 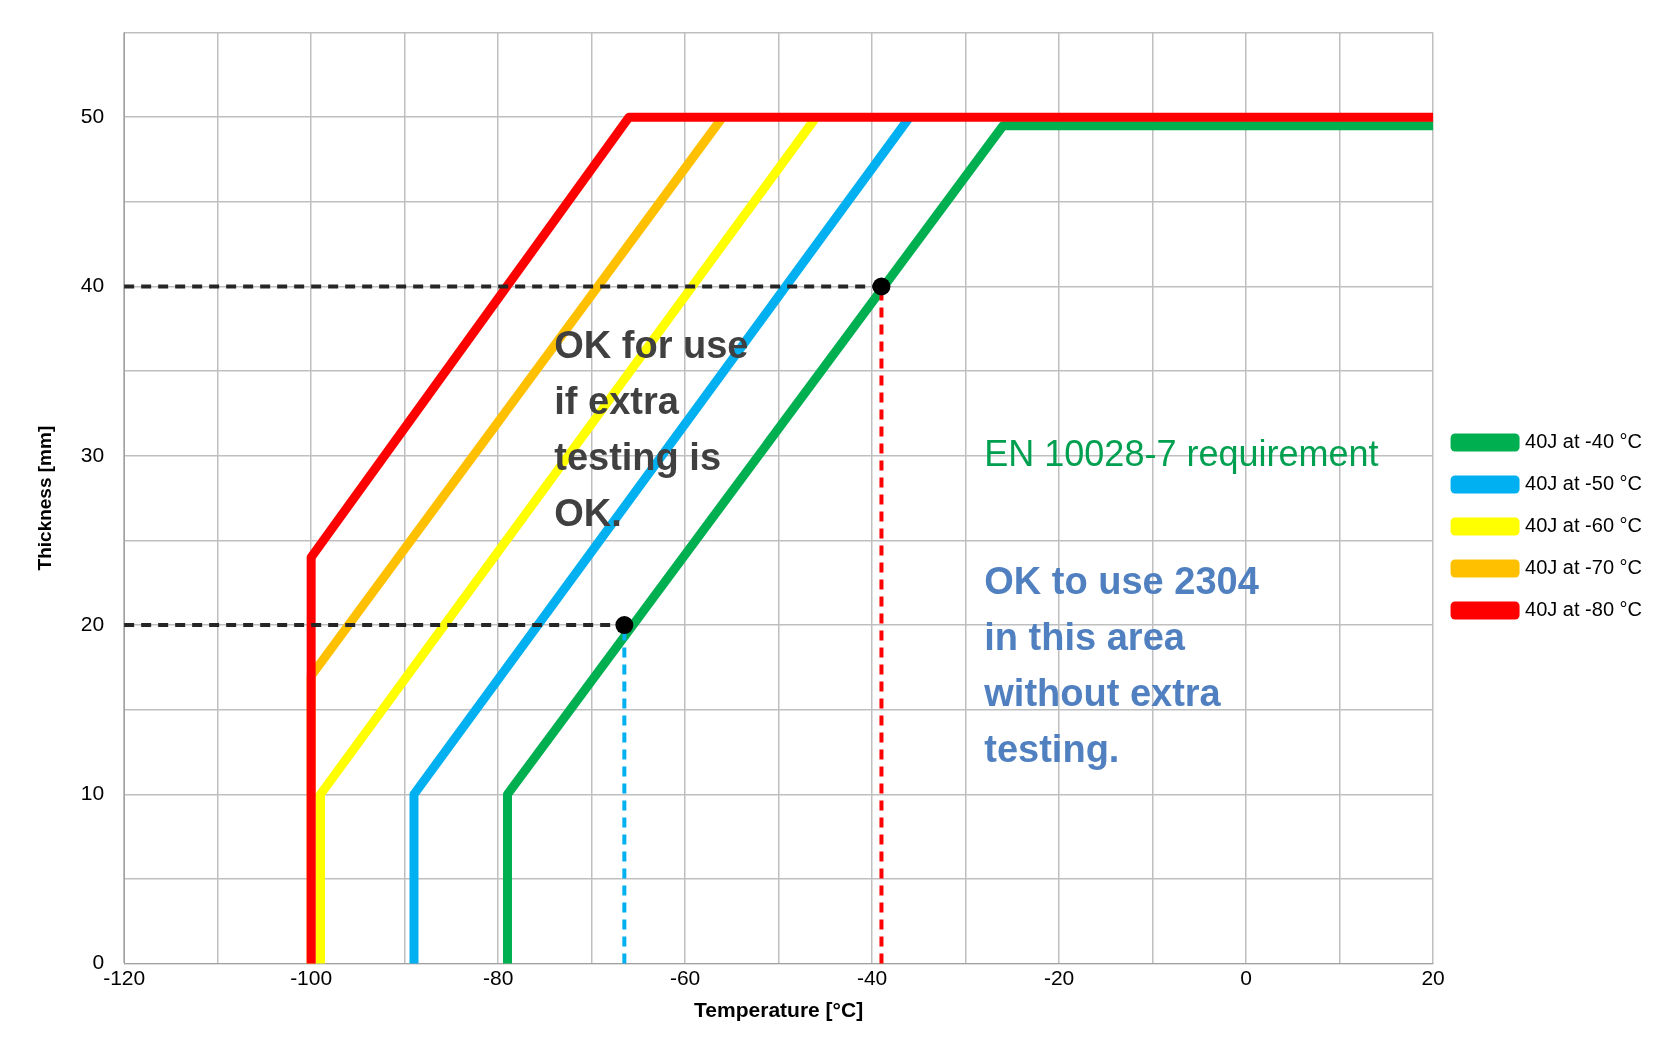 What do you see at coordinates (685, 977) in the screenshot?
I see `x-tick-label: -60` at bounding box center [685, 977].